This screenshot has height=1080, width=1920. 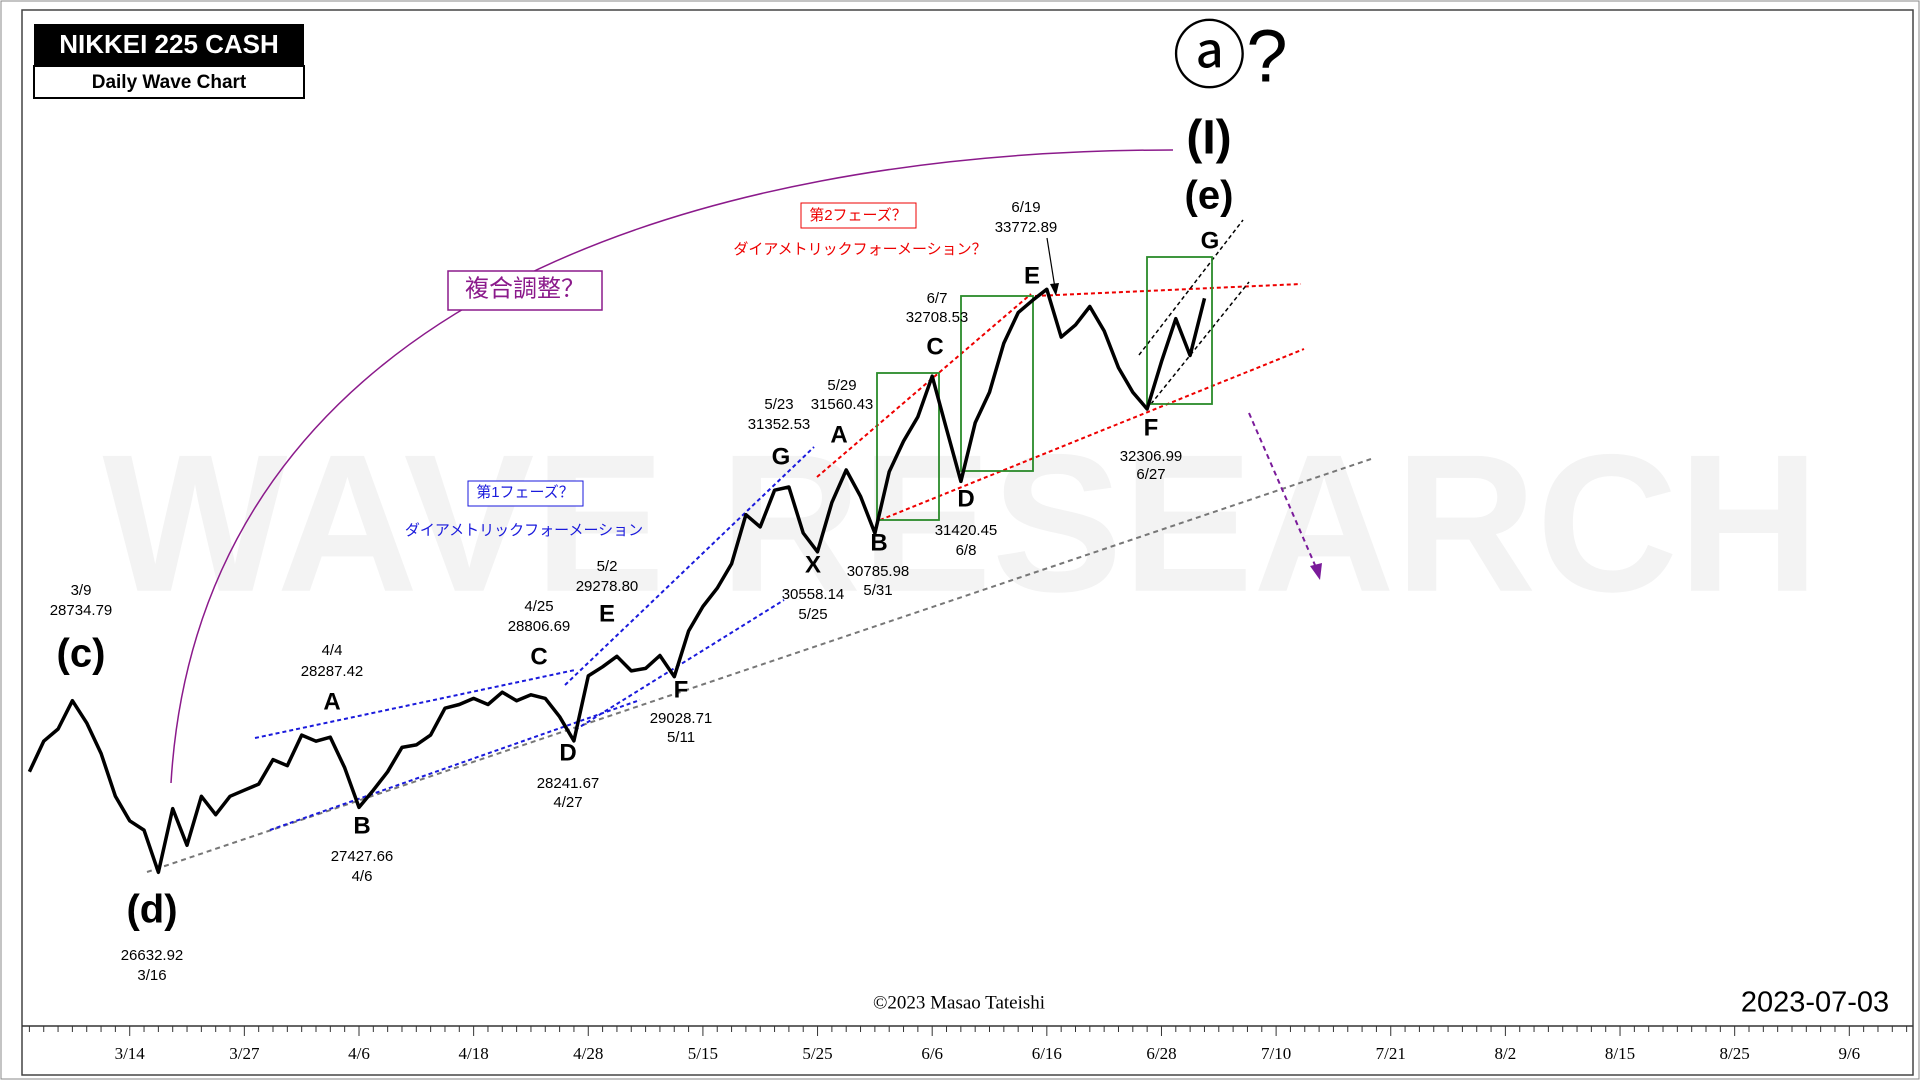 What do you see at coordinates (779, 424) in the screenshot?
I see `annotation: 31352.53` at bounding box center [779, 424].